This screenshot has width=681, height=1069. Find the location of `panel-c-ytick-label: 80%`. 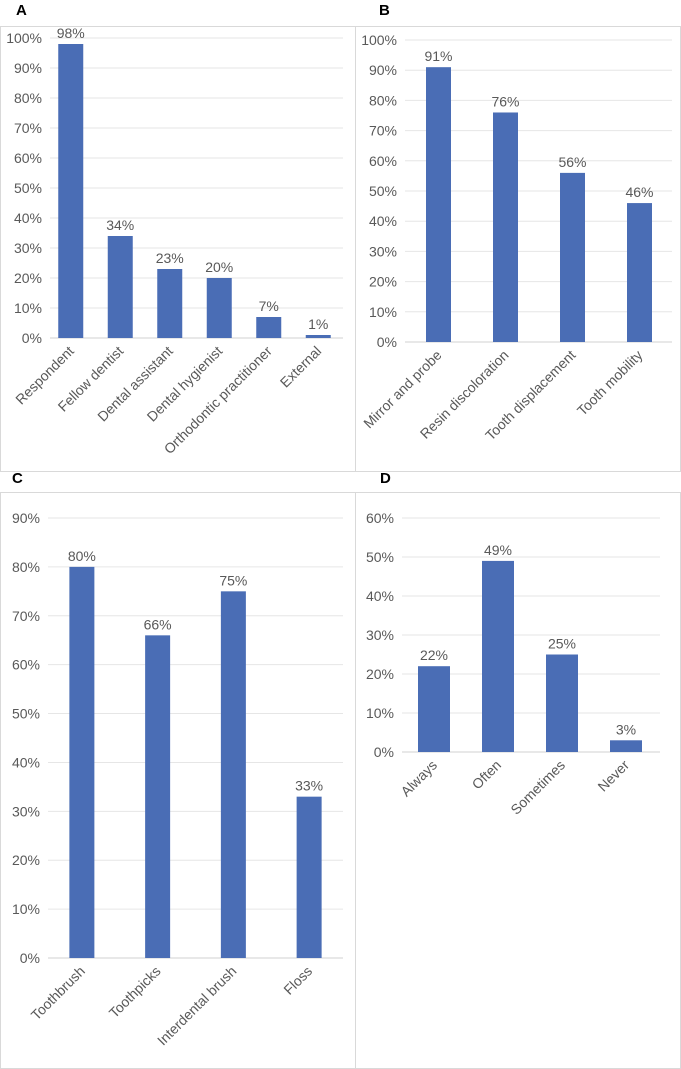

panel-c-ytick-label: 80% is located at coordinates (26, 567).